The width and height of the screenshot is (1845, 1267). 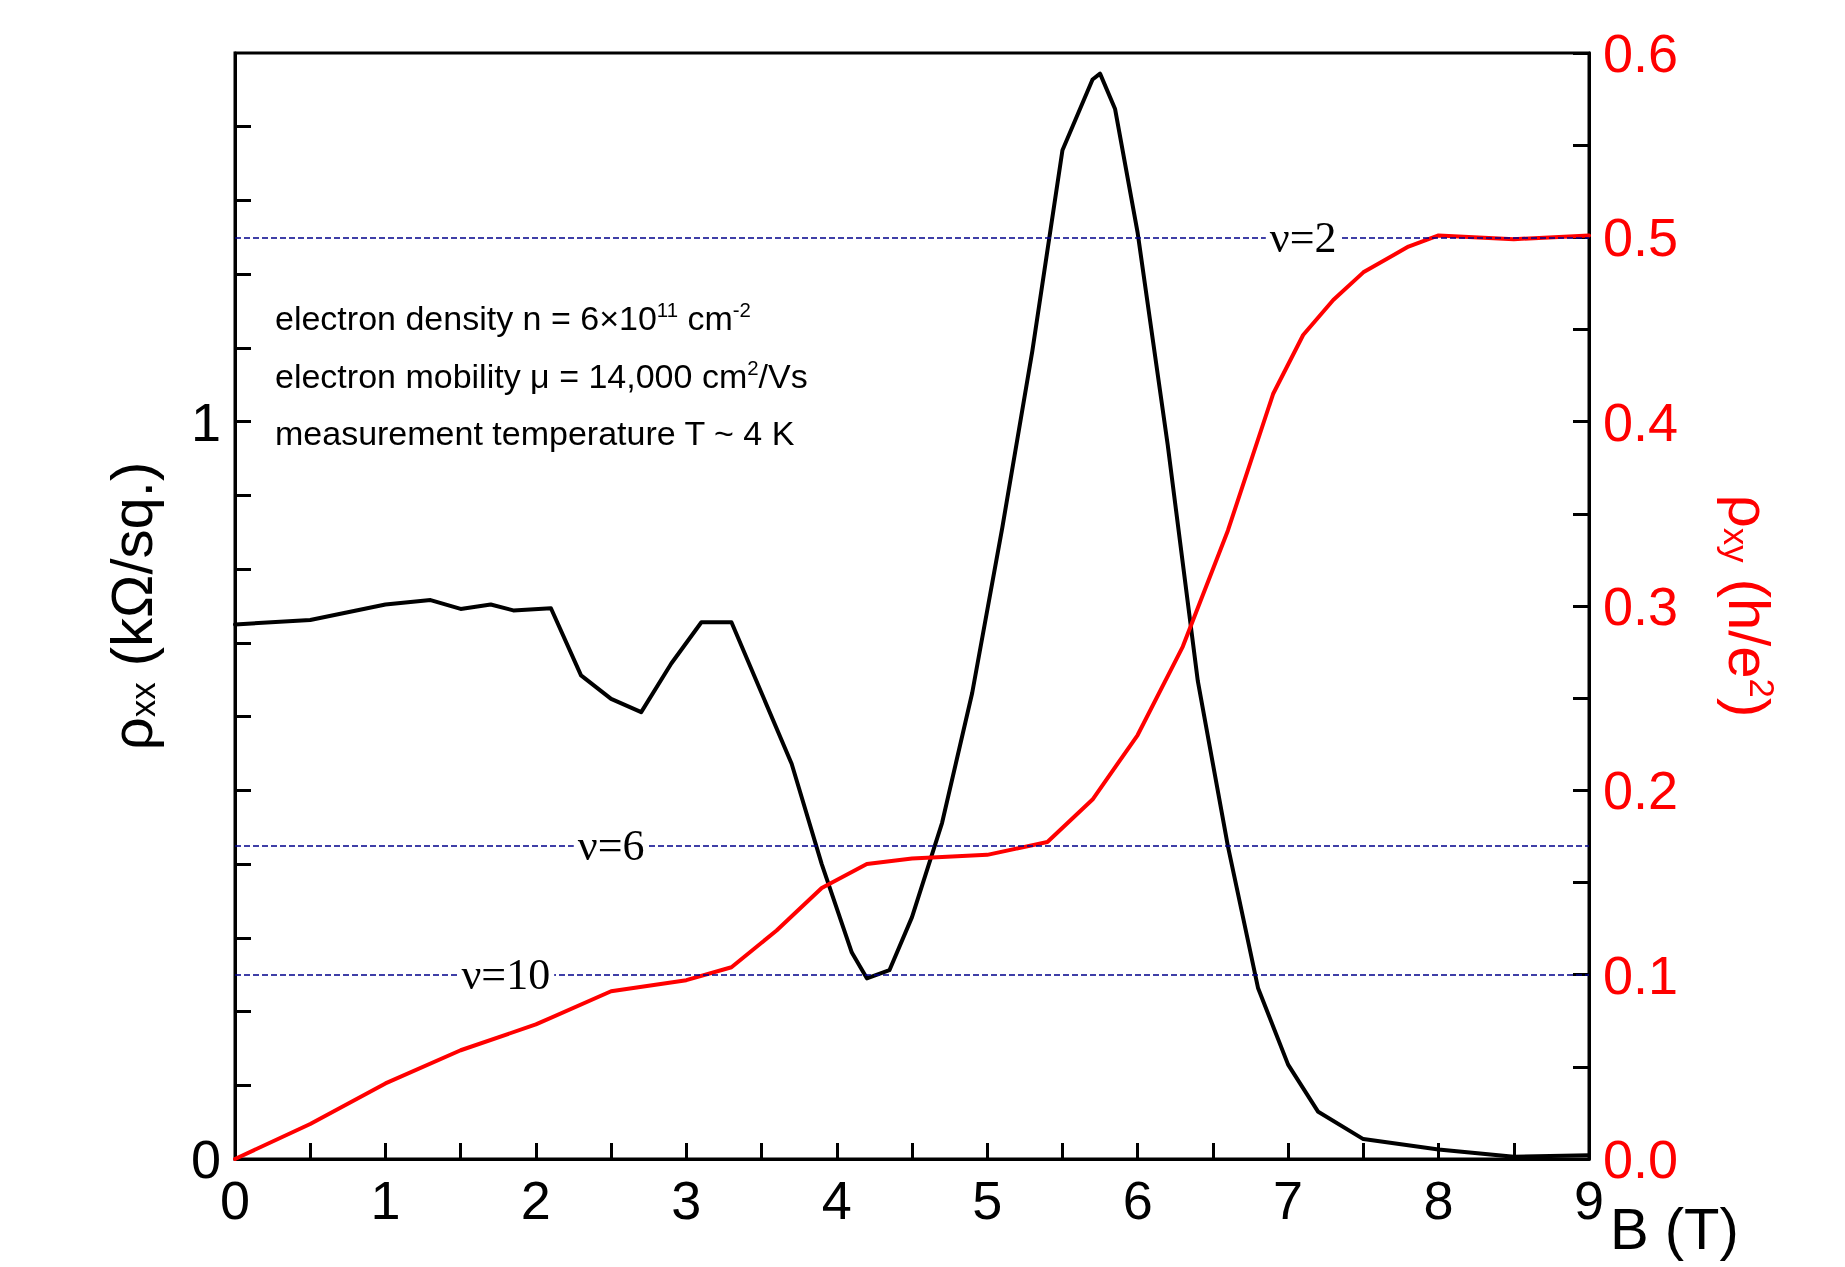 I want to click on y-axis-title: ρxx (kΩ/sq.), so click(x=131, y=606).